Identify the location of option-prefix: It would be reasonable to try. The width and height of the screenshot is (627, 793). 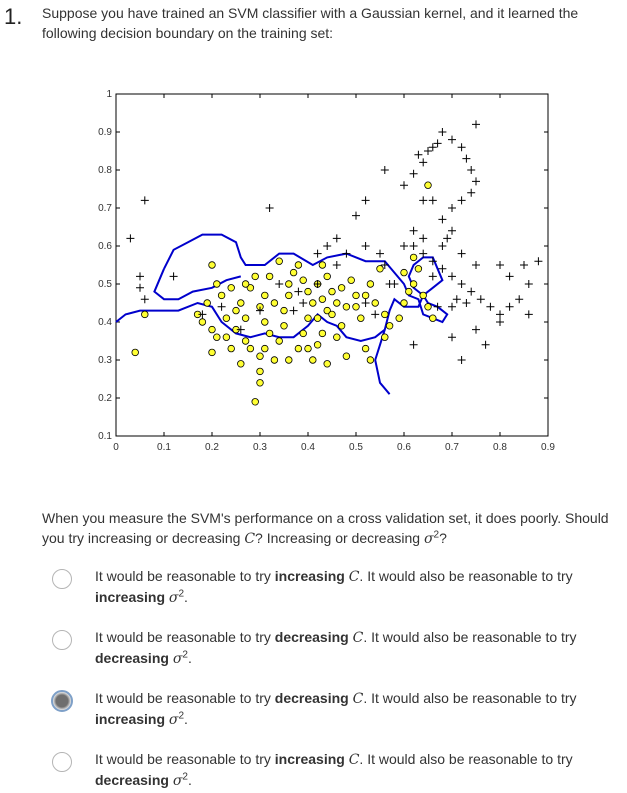
(183, 698).